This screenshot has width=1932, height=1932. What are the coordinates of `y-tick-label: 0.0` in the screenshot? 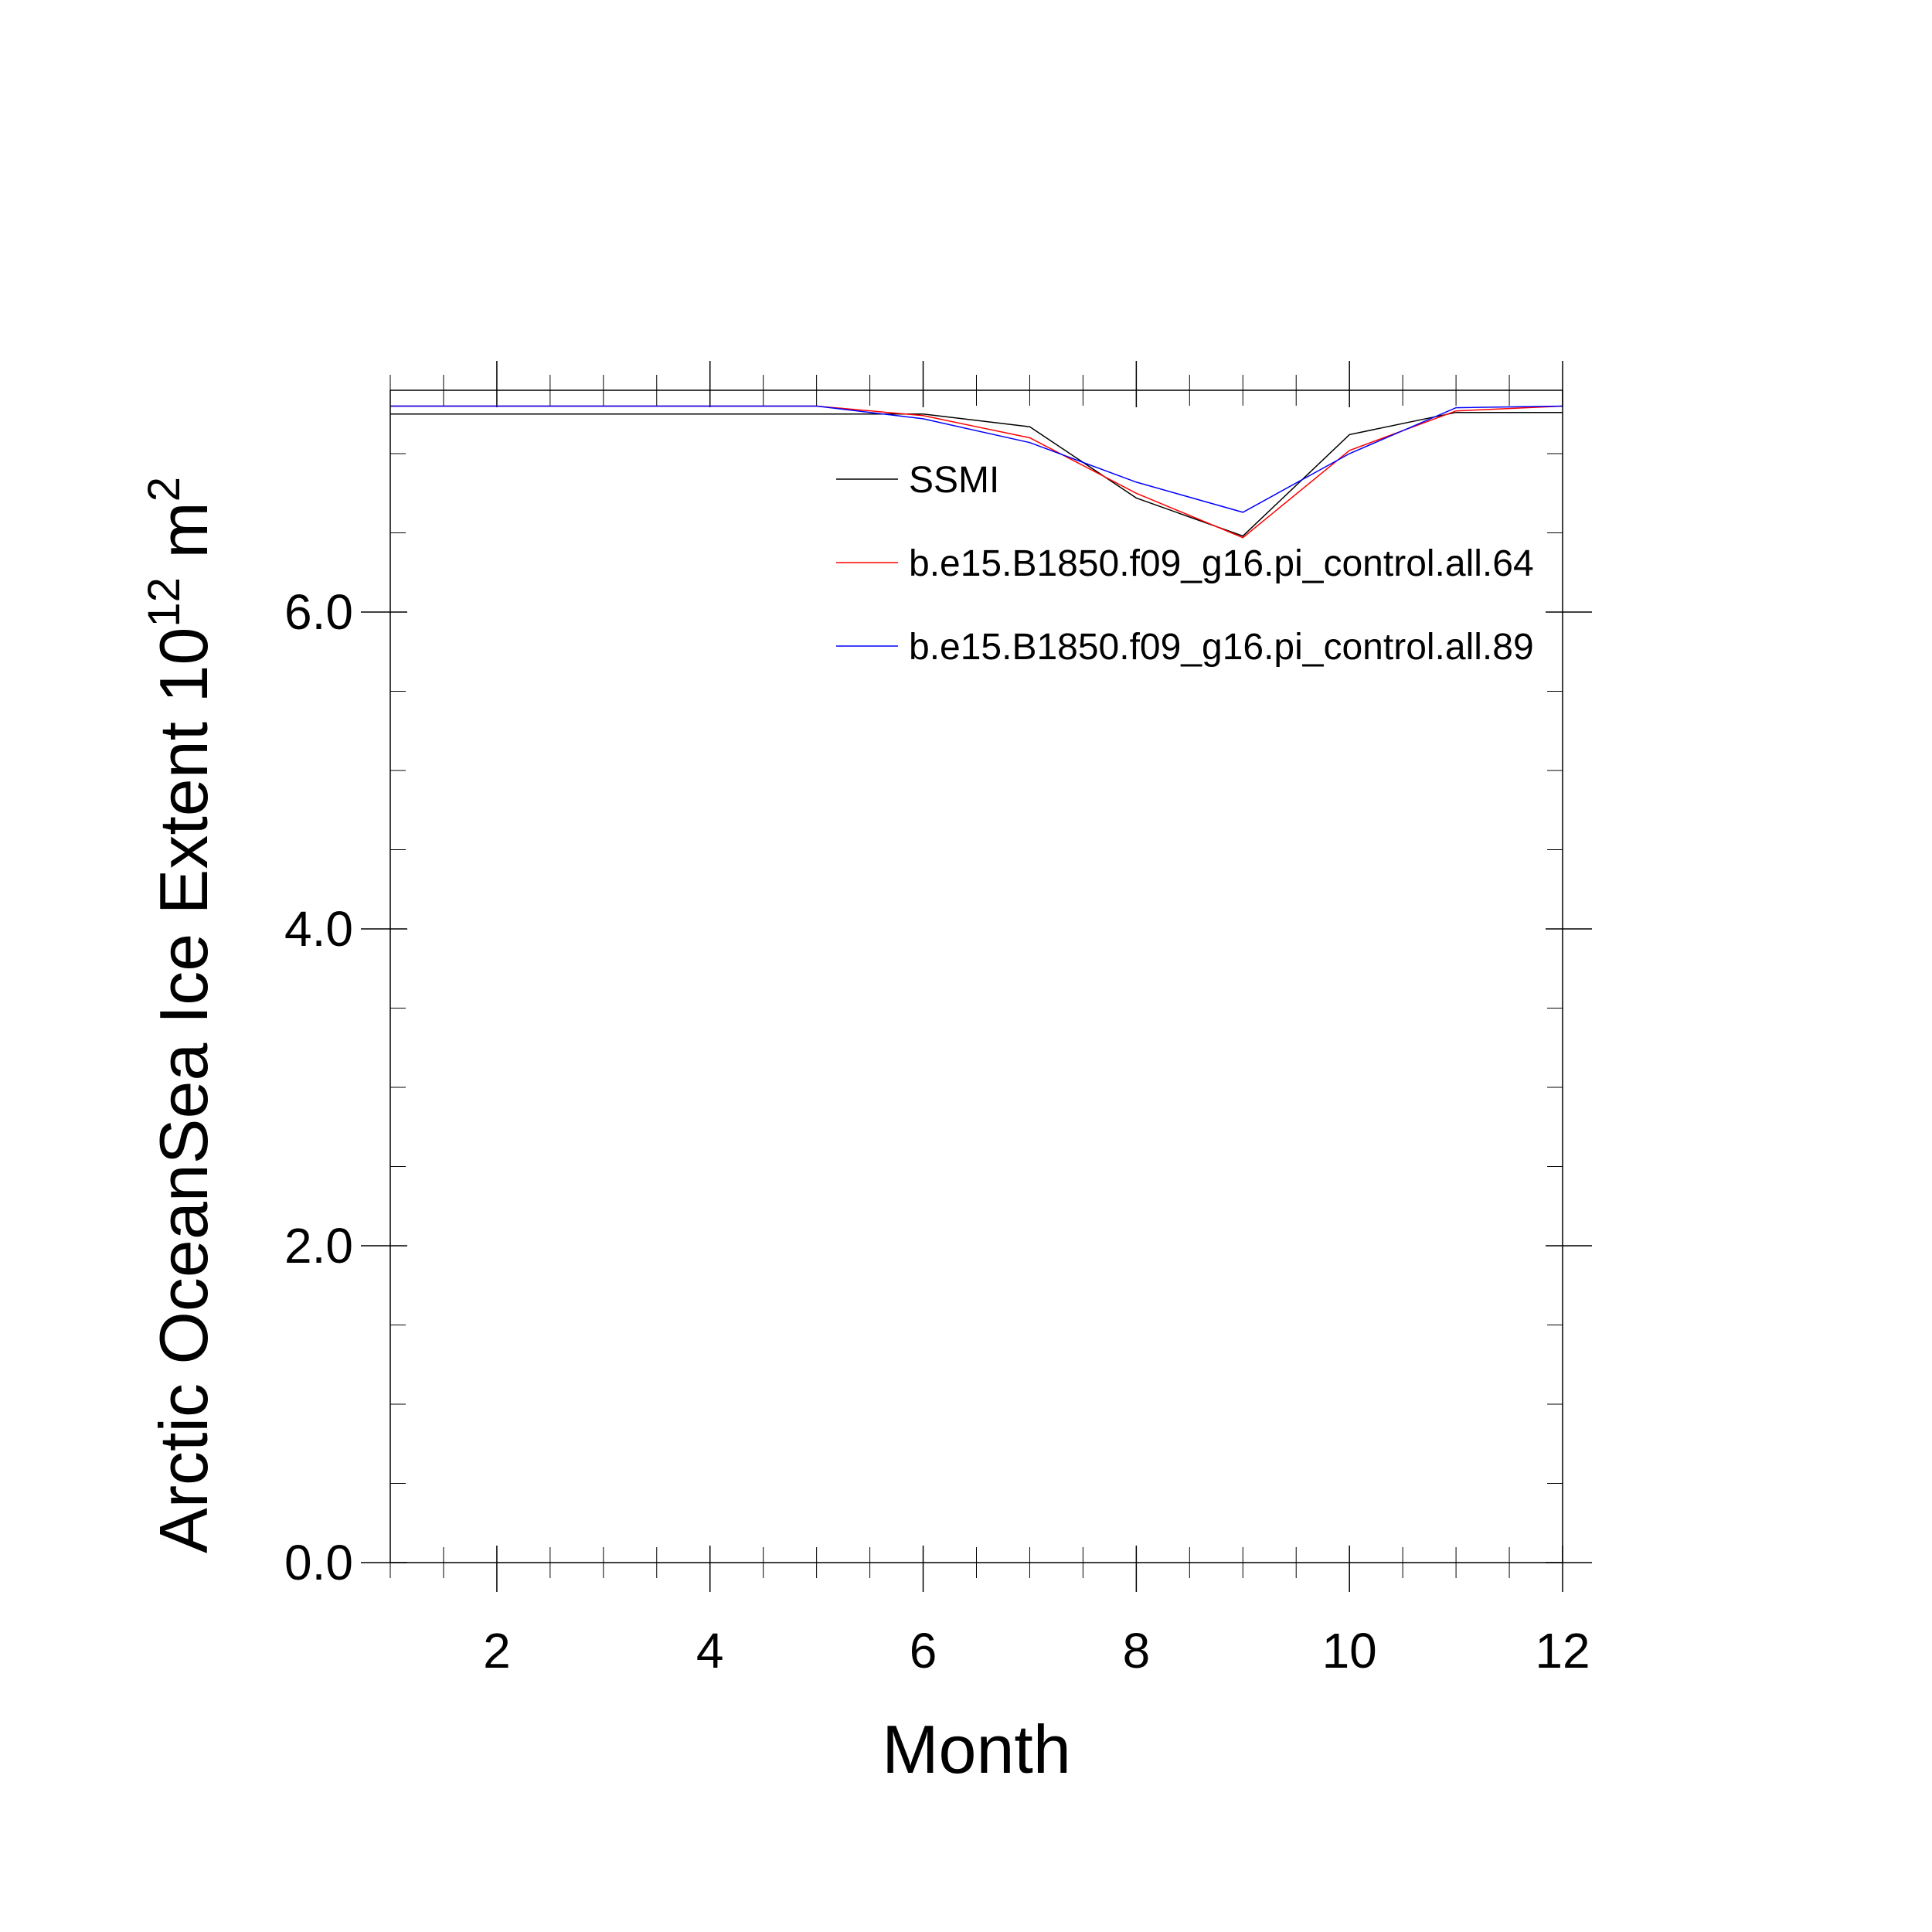 It's located at (319, 1562).